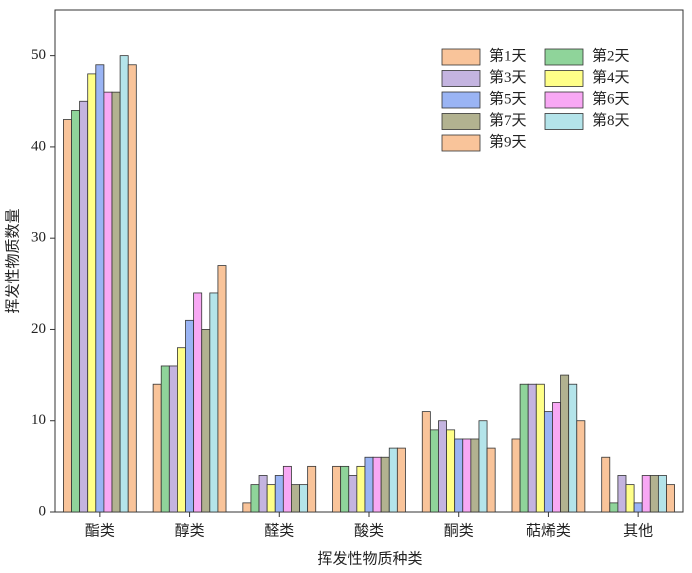  What do you see at coordinates (611, 77) in the screenshot?
I see `legend-label: 第4天` at bounding box center [611, 77].